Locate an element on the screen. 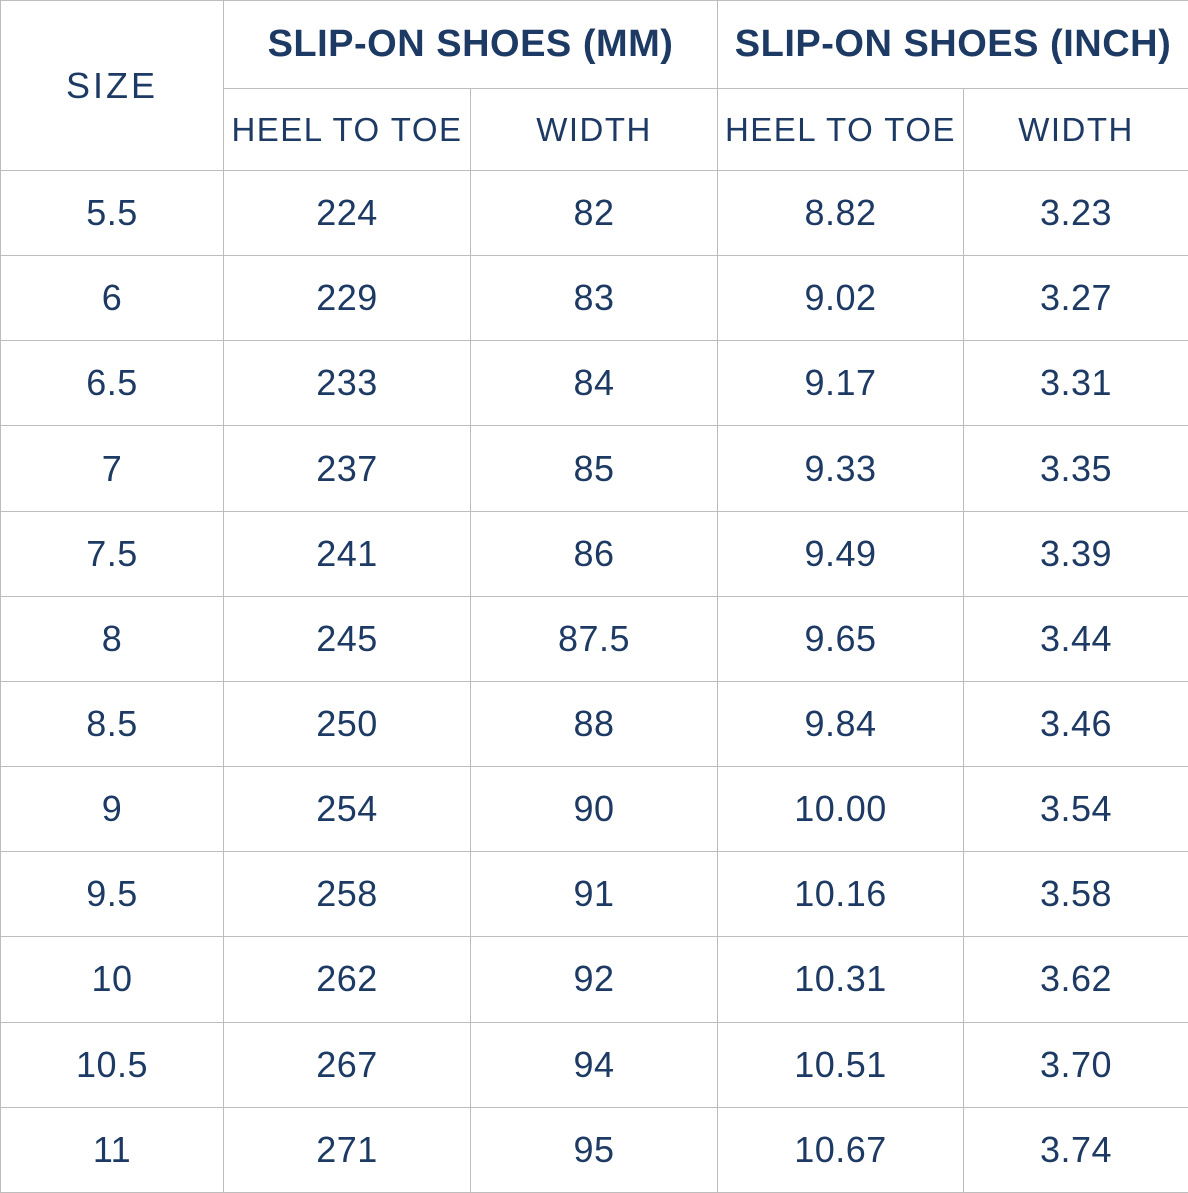 The width and height of the screenshot is (1188, 1193). inch-width-cell: 3.74 is located at coordinates (1075, 1149).